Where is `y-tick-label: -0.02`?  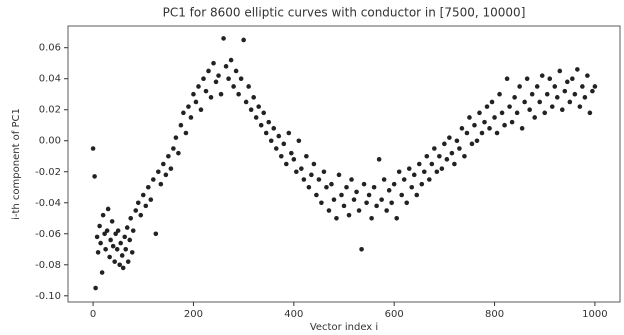 y-tick-label: -0.02 is located at coordinates (48, 172).